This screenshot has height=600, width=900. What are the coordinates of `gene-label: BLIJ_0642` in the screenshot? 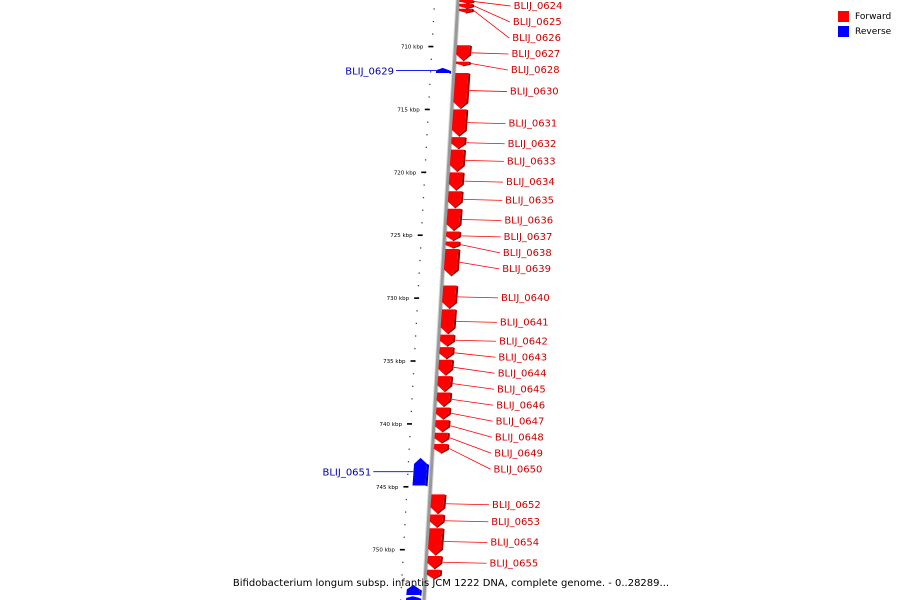 It's located at (523, 341).